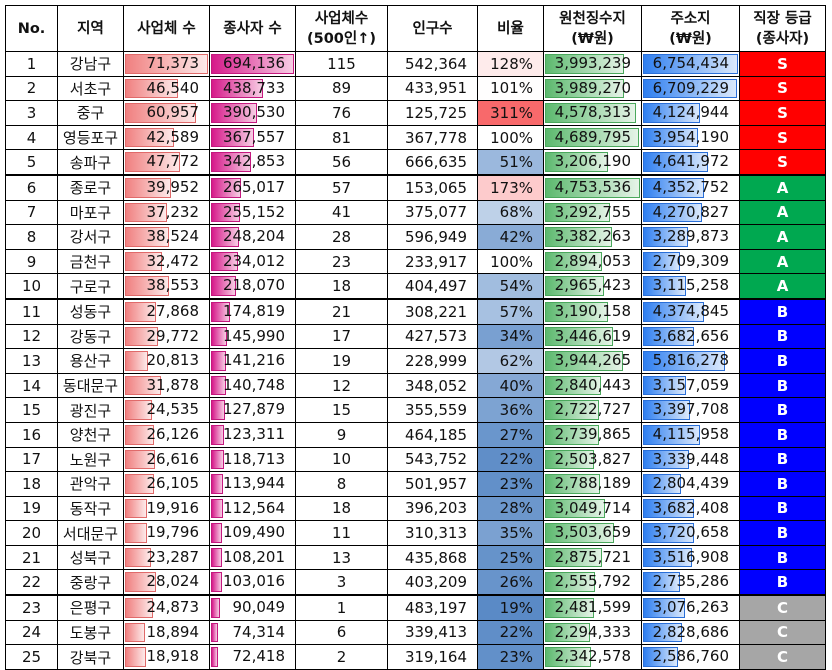 This screenshot has width=832, height=670. I want to click on cell-businesses: 60,957, so click(166, 113).